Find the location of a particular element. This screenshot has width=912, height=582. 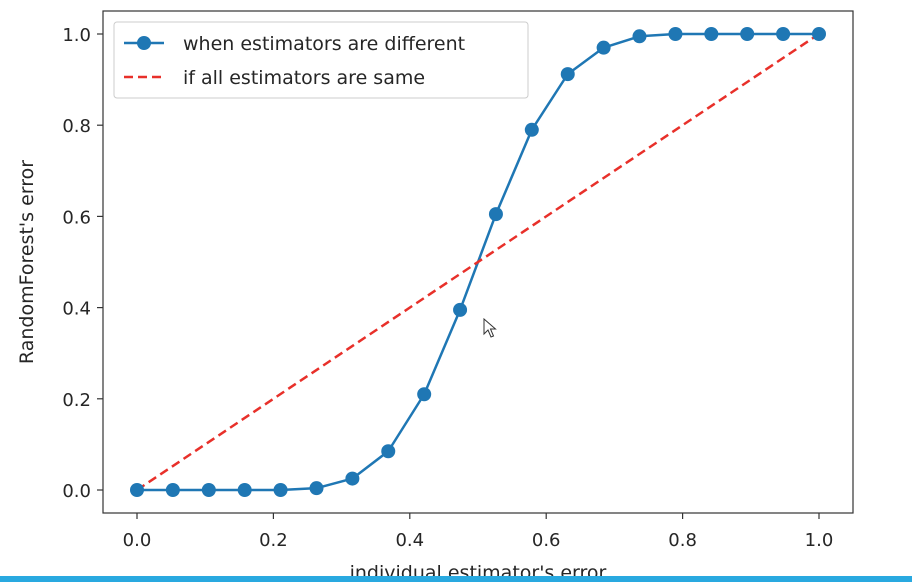

y-tick-label: 0.8 is located at coordinates (76, 126).